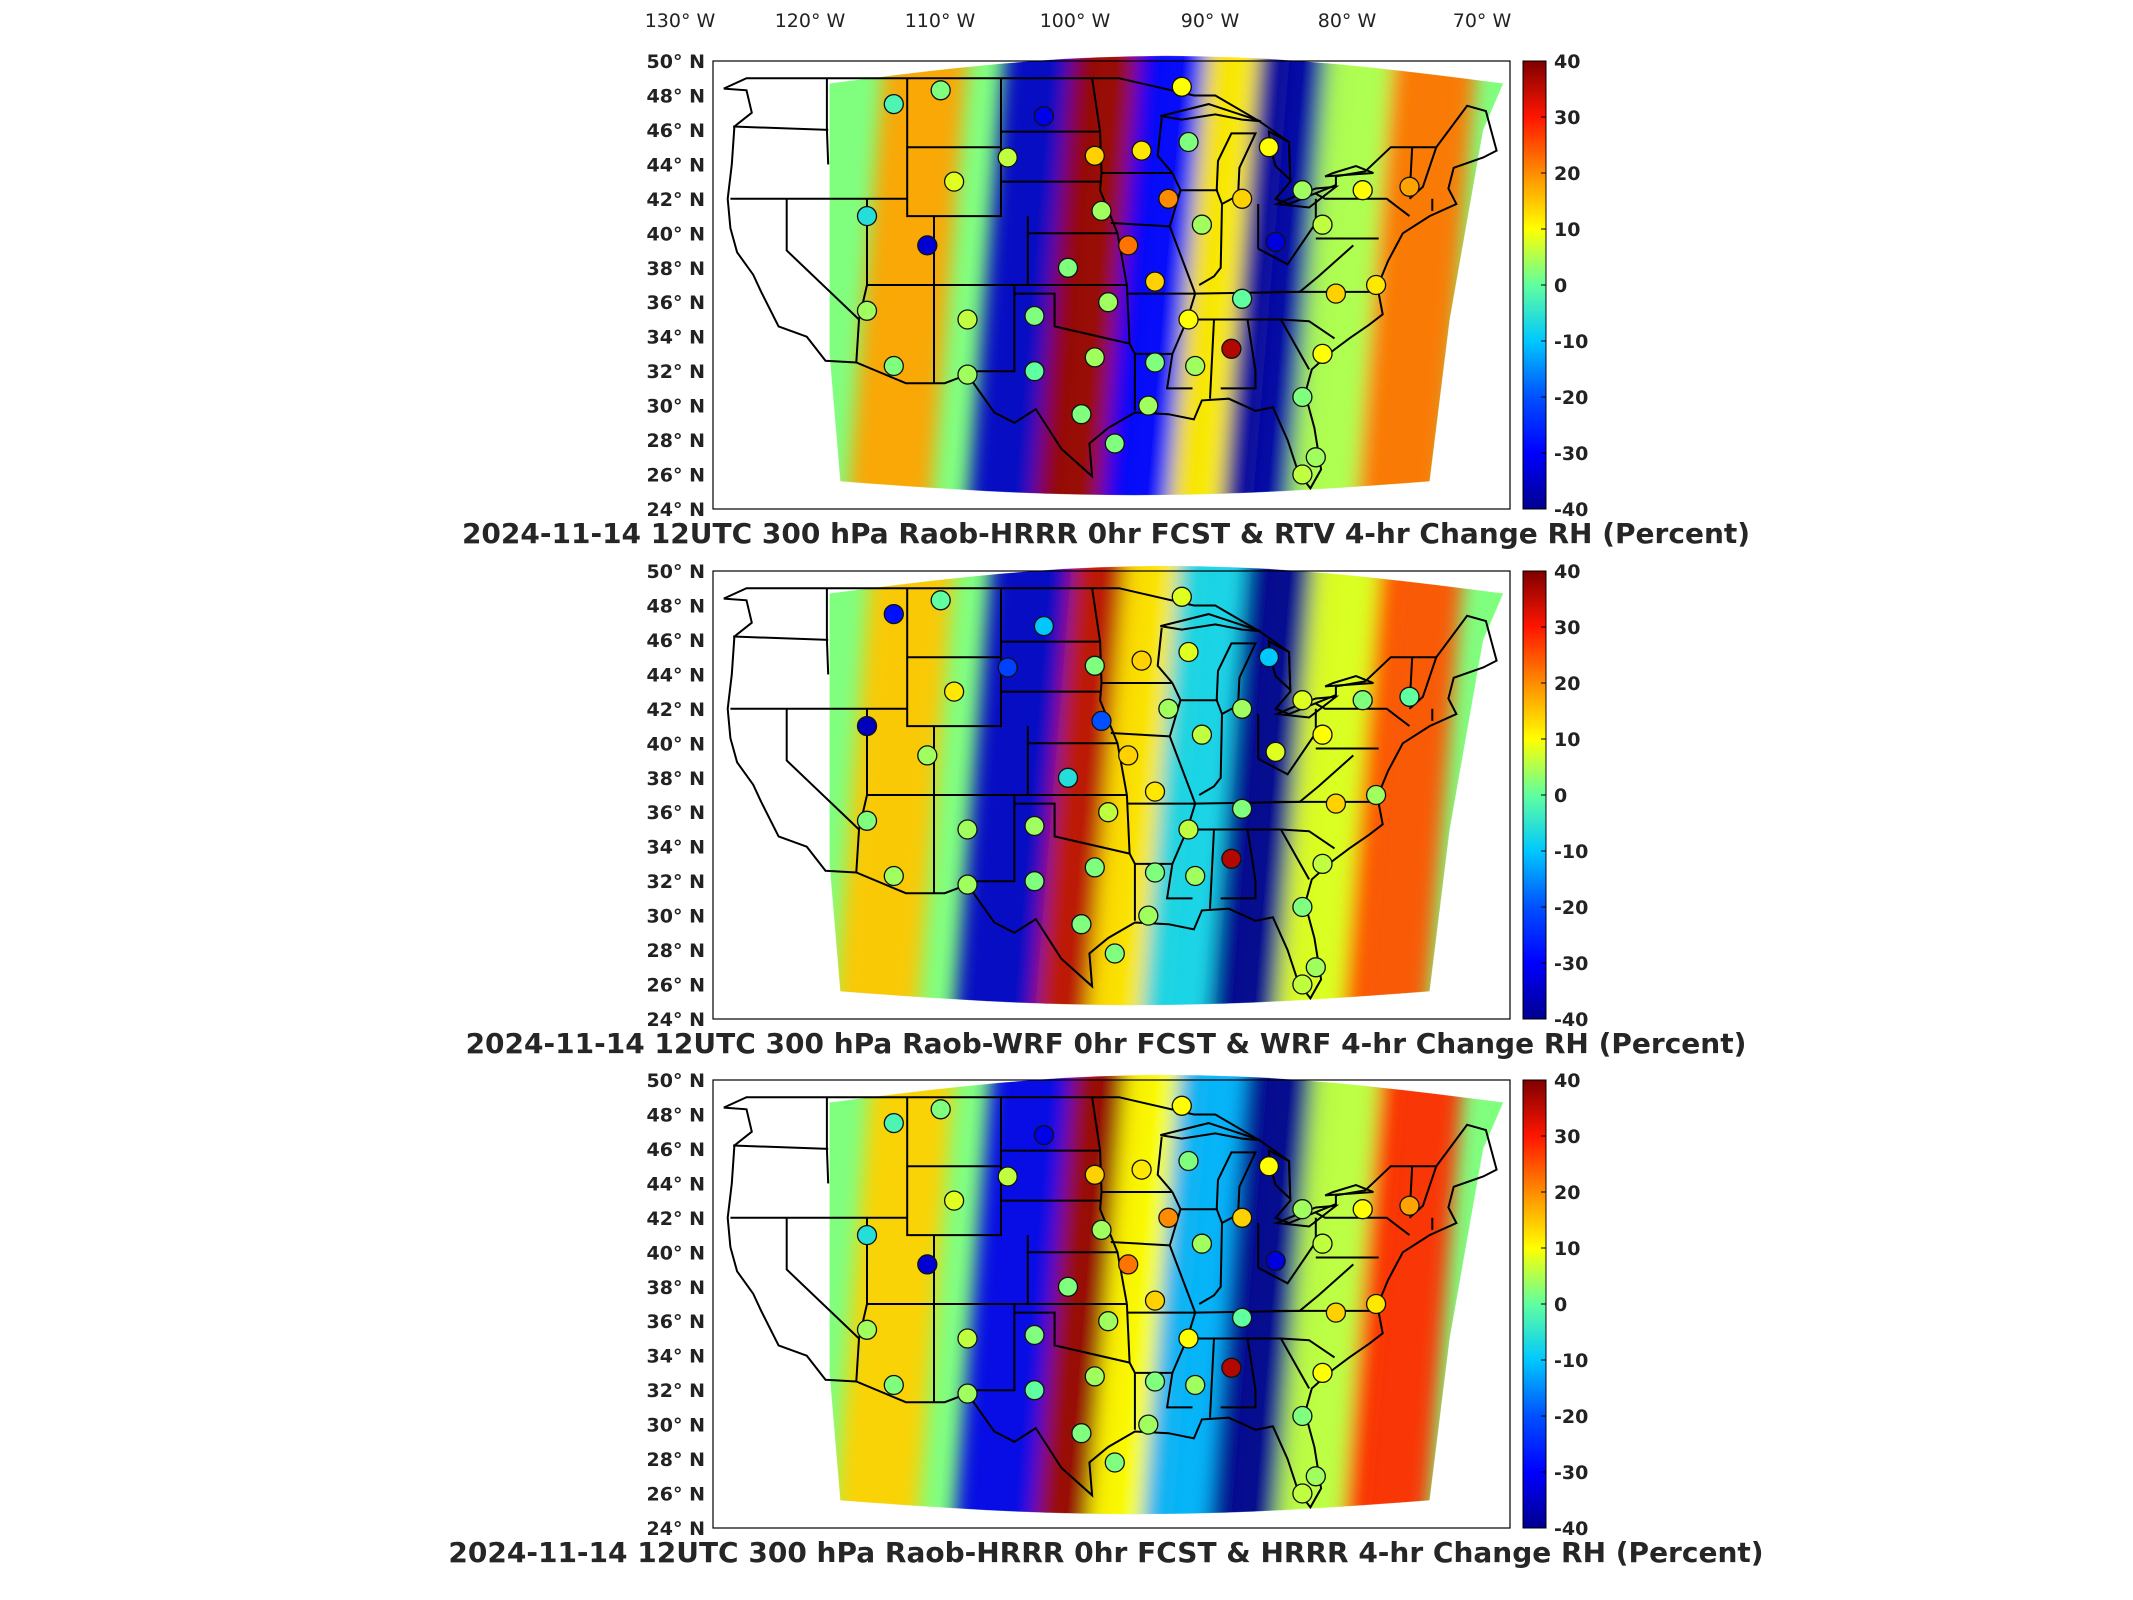  I want to click on latitude-label: 50° N, so click(676, 572).